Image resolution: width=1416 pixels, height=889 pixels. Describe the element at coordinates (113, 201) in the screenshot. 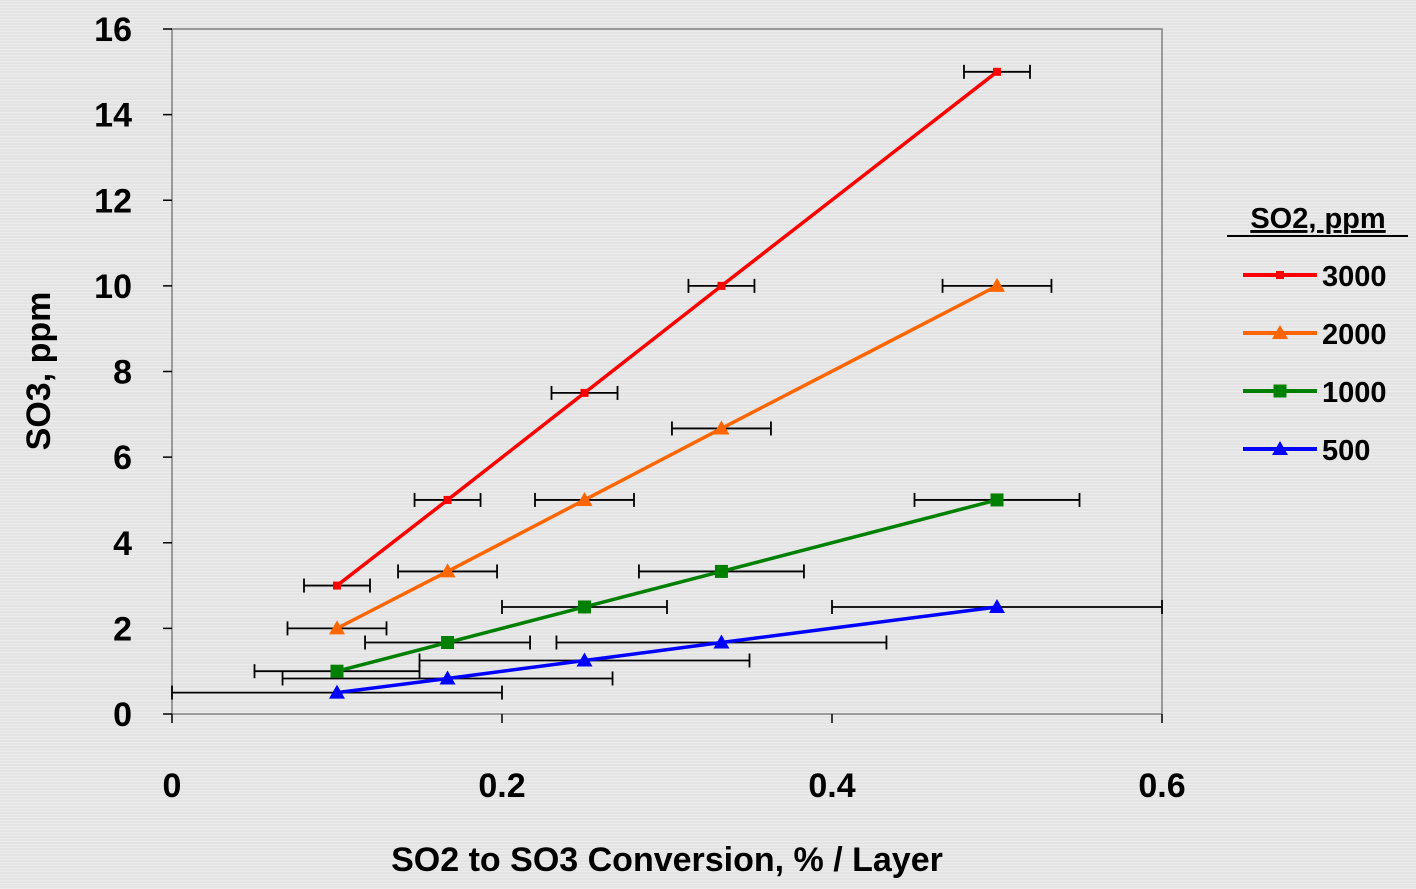

I see `y-tick-label: 12` at that location.